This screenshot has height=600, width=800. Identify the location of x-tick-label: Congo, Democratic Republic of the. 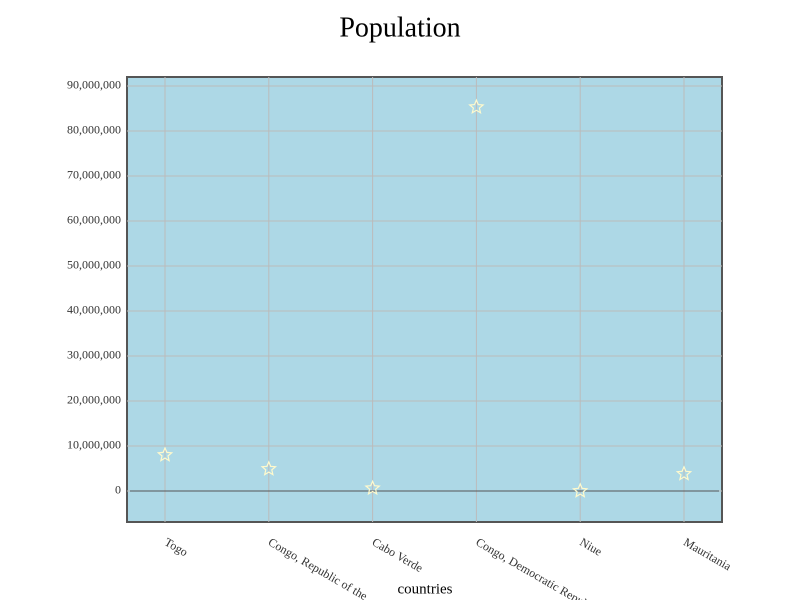
(551, 567).